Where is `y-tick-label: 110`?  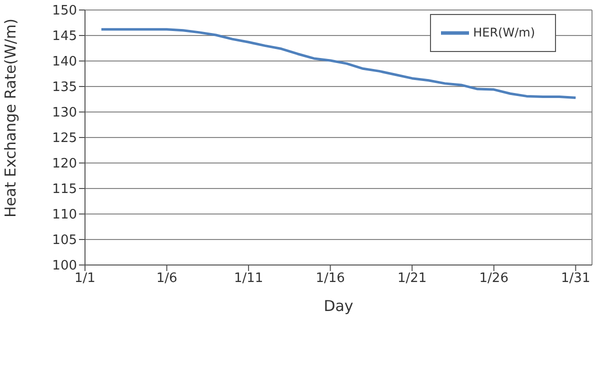
y-tick-label: 110 is located at coordinates (64, 215).